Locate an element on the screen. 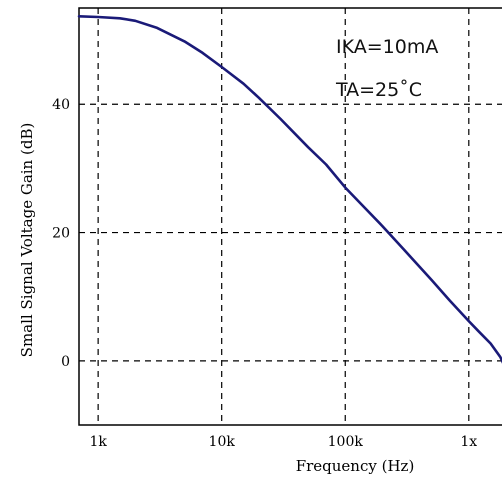 This screenshot has height=479, width=502. x-axis-label: Frequency (Hz) is located at coordinates (355, 466).